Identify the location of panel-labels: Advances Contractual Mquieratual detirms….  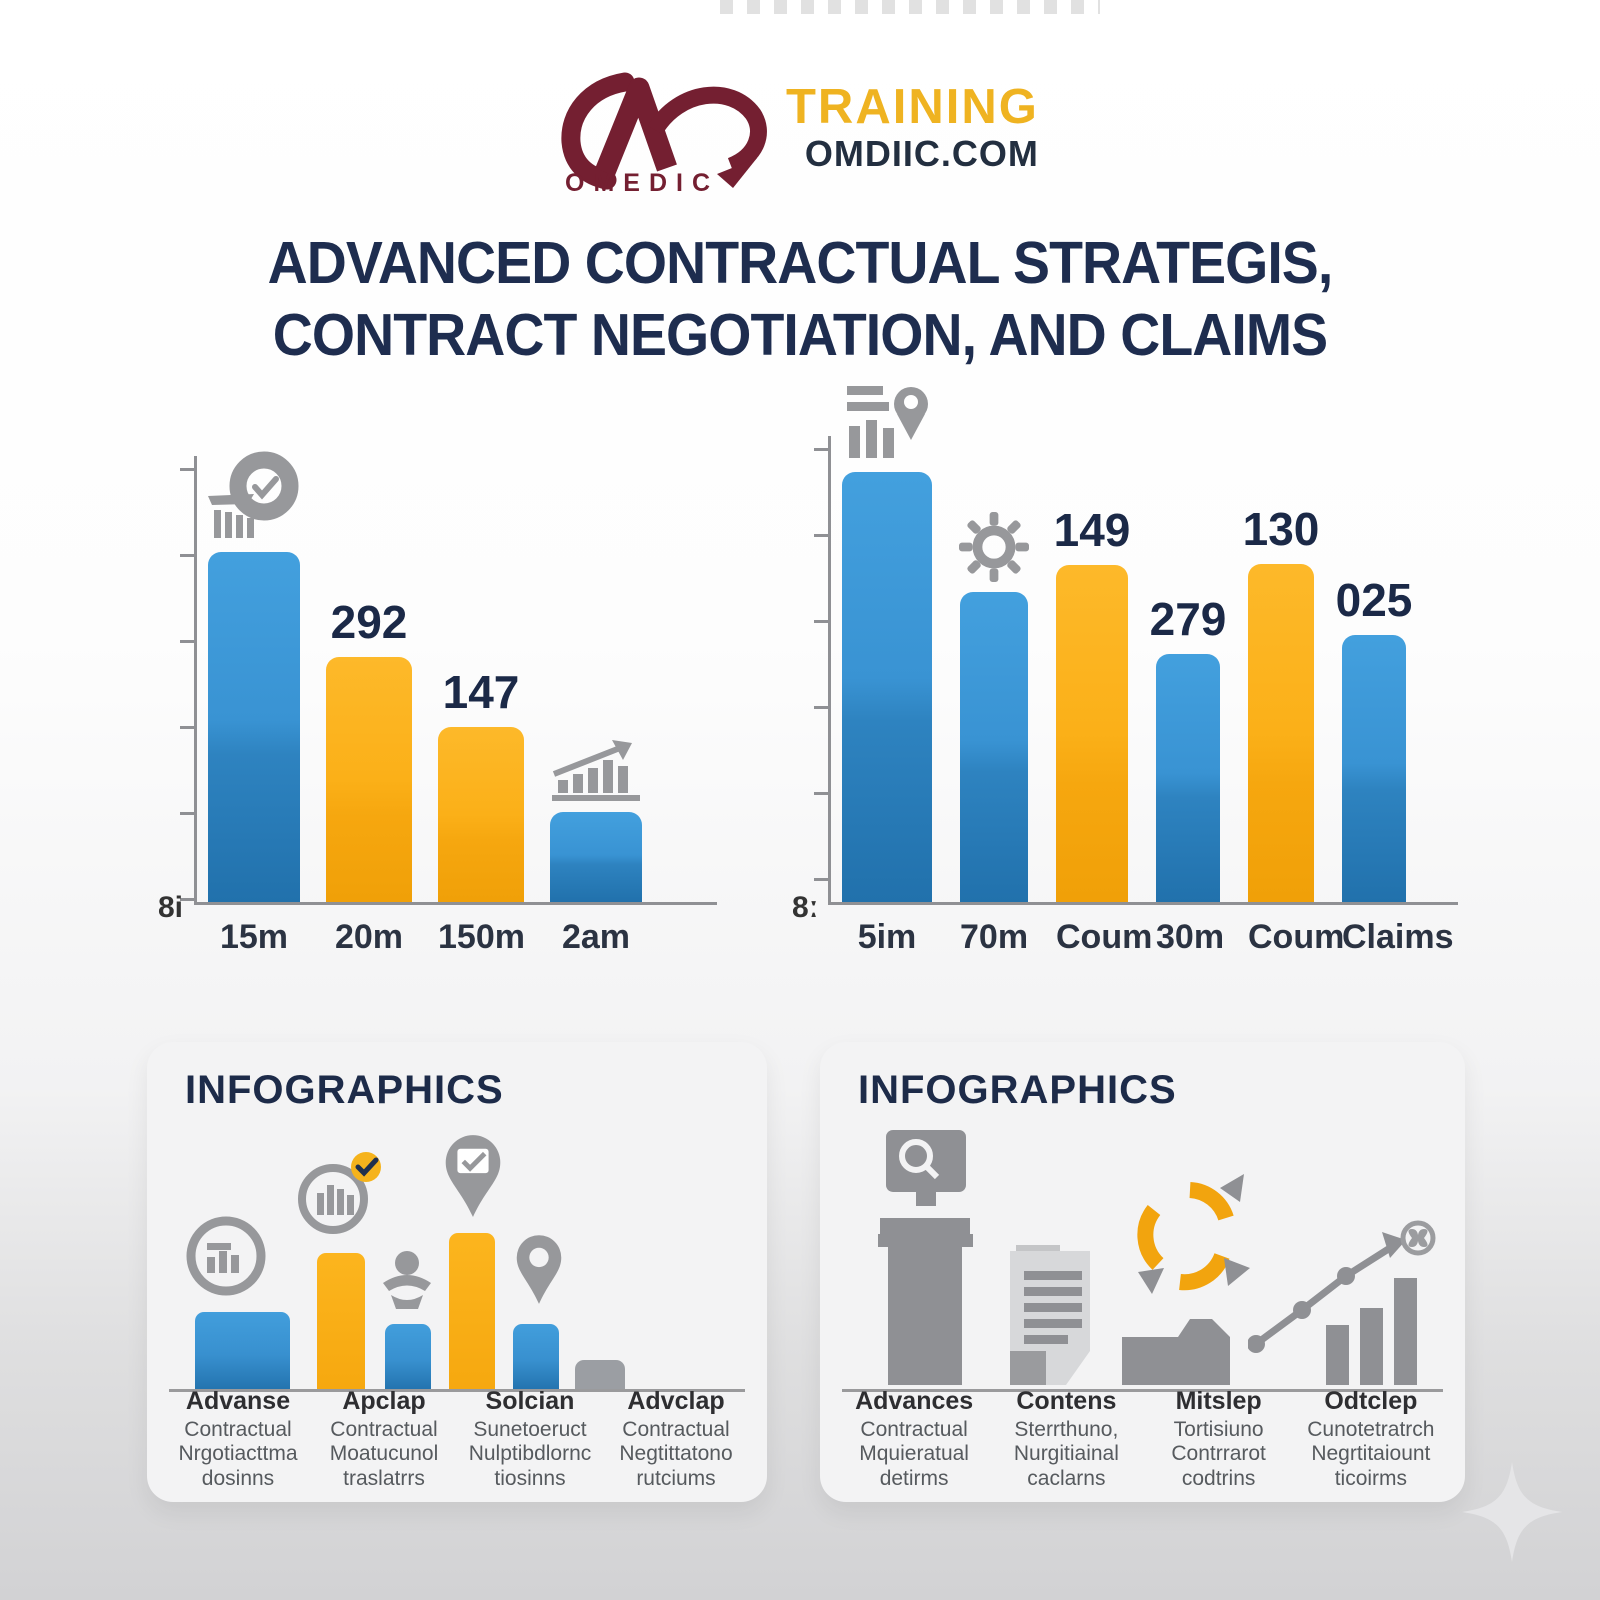
(1142, 1439).